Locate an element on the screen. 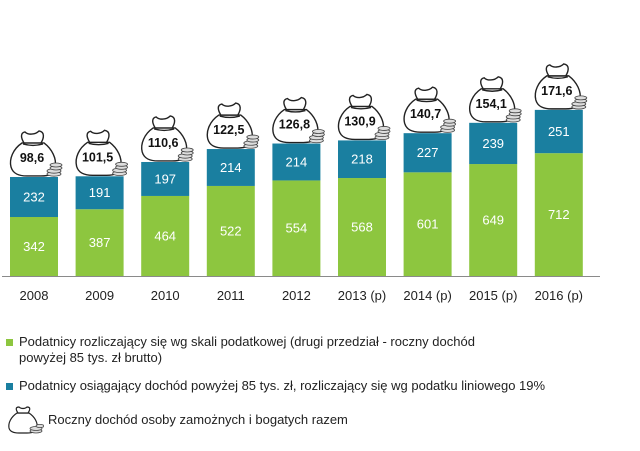 This screenshot has width=640, height=451. bag-value-label: 171,6 is located at coordinates (556, 91).